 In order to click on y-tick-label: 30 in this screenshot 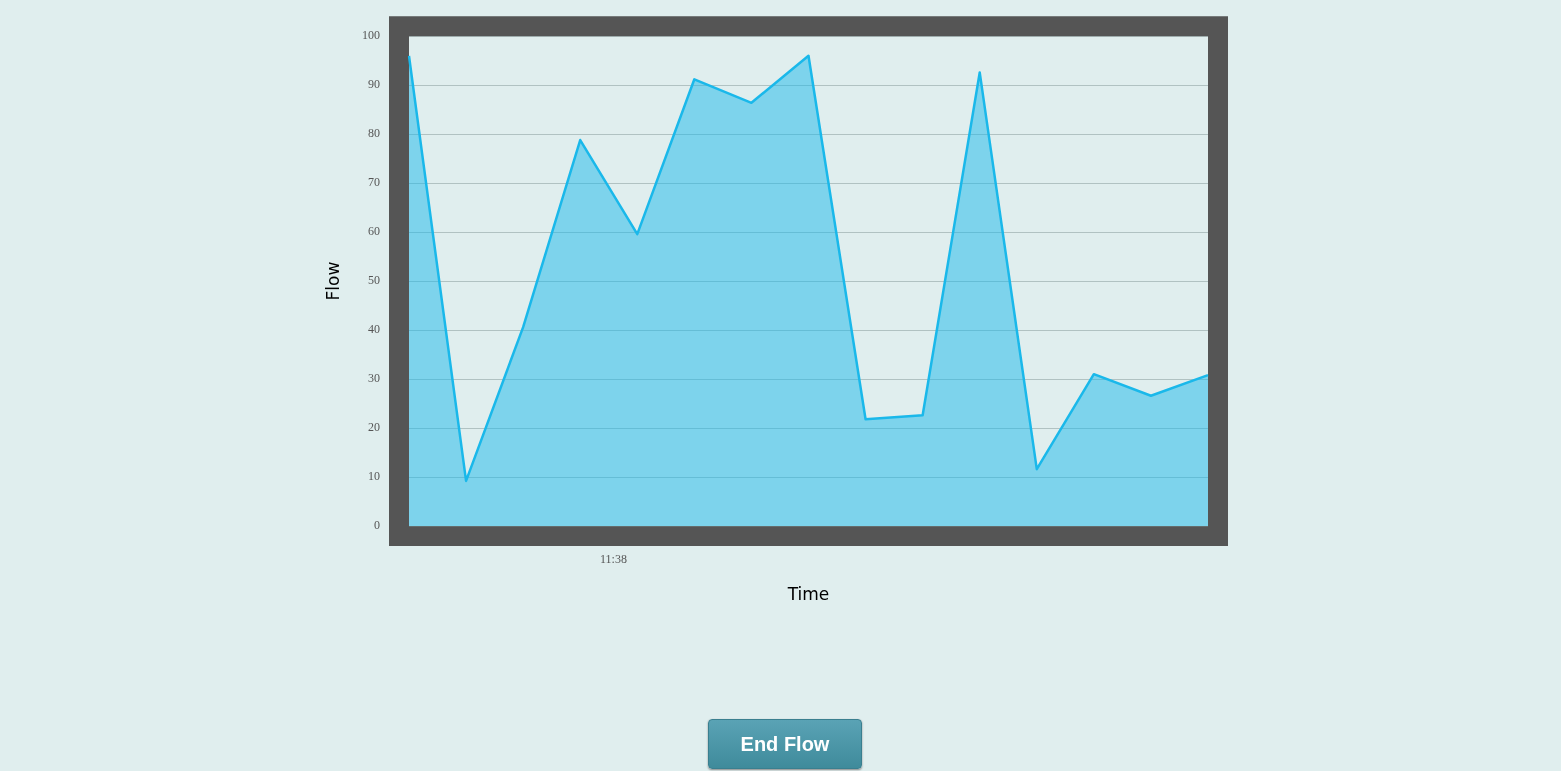, I will do `click(374, 378)`.